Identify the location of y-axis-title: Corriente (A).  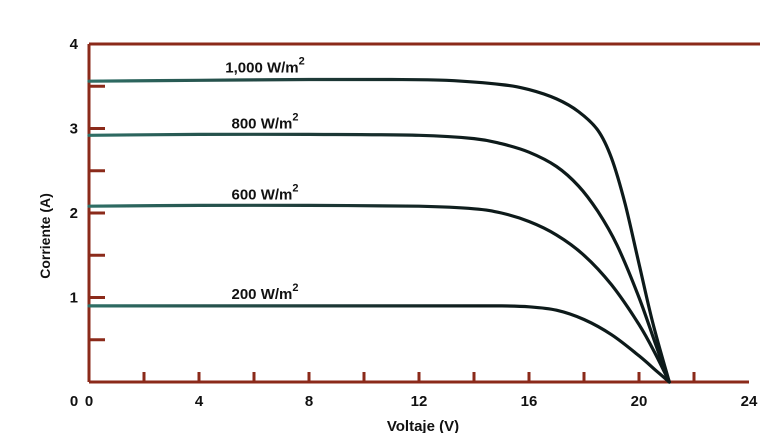
(45, 236).